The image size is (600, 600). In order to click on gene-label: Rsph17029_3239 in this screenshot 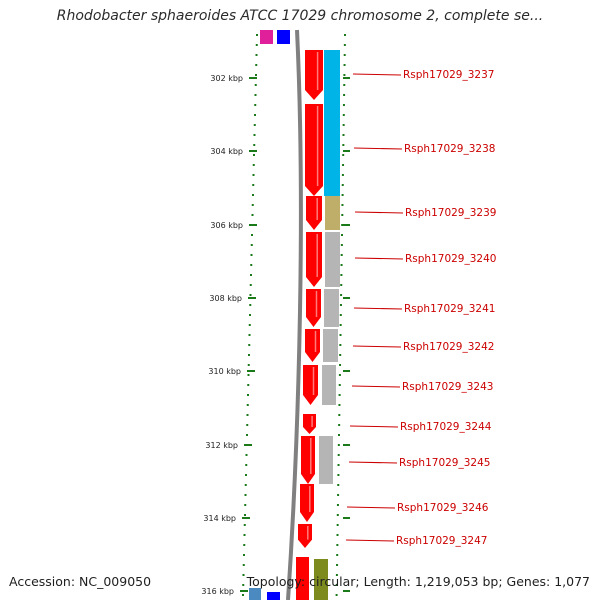, I will do `click(450, 213)`.